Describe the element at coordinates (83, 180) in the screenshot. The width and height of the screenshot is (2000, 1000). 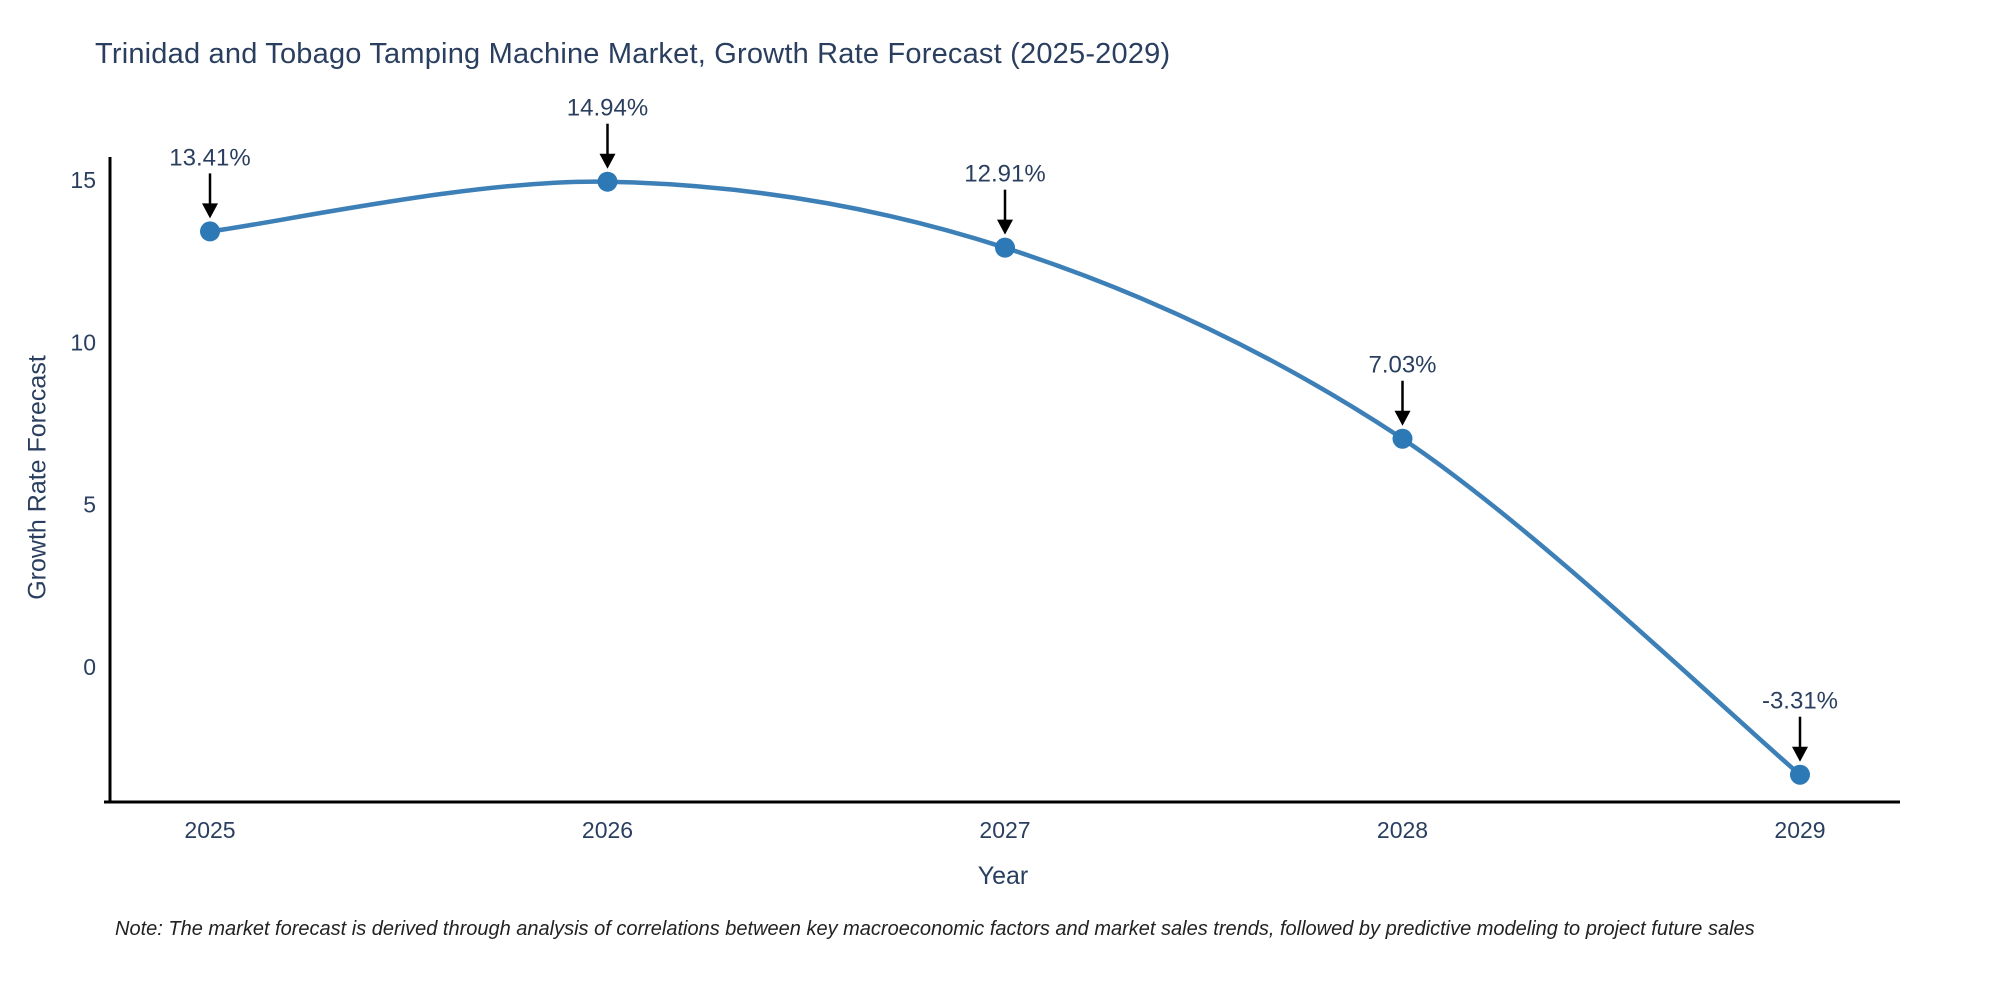
I see `y-tick-label: 15` at that location.